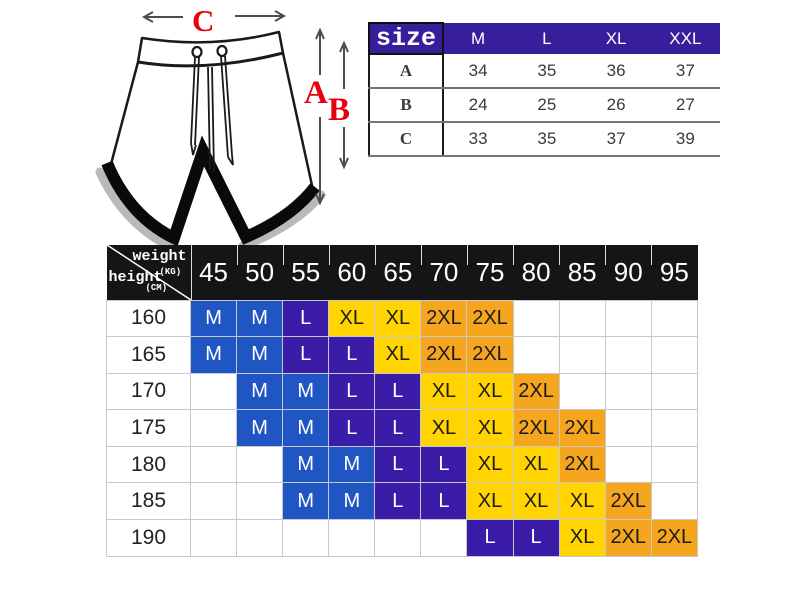  What do you see at coordinates (685, 105) in the screenshot?
I see `measurement-value: 27` at bounding box center [685, 105].